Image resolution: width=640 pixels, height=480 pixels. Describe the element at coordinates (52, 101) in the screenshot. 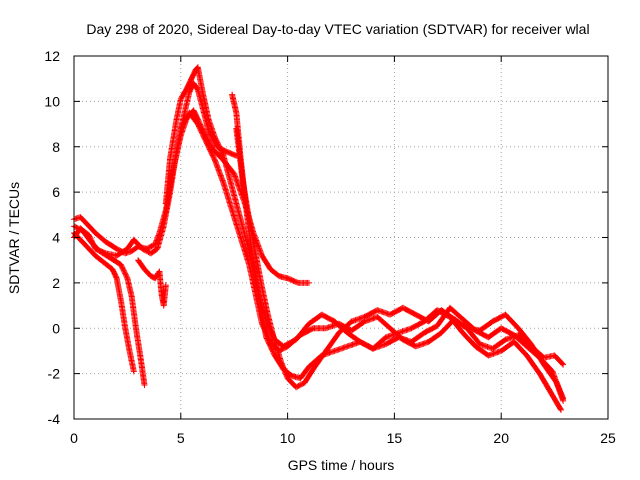

I see `y-tick-label: 10` at that location.